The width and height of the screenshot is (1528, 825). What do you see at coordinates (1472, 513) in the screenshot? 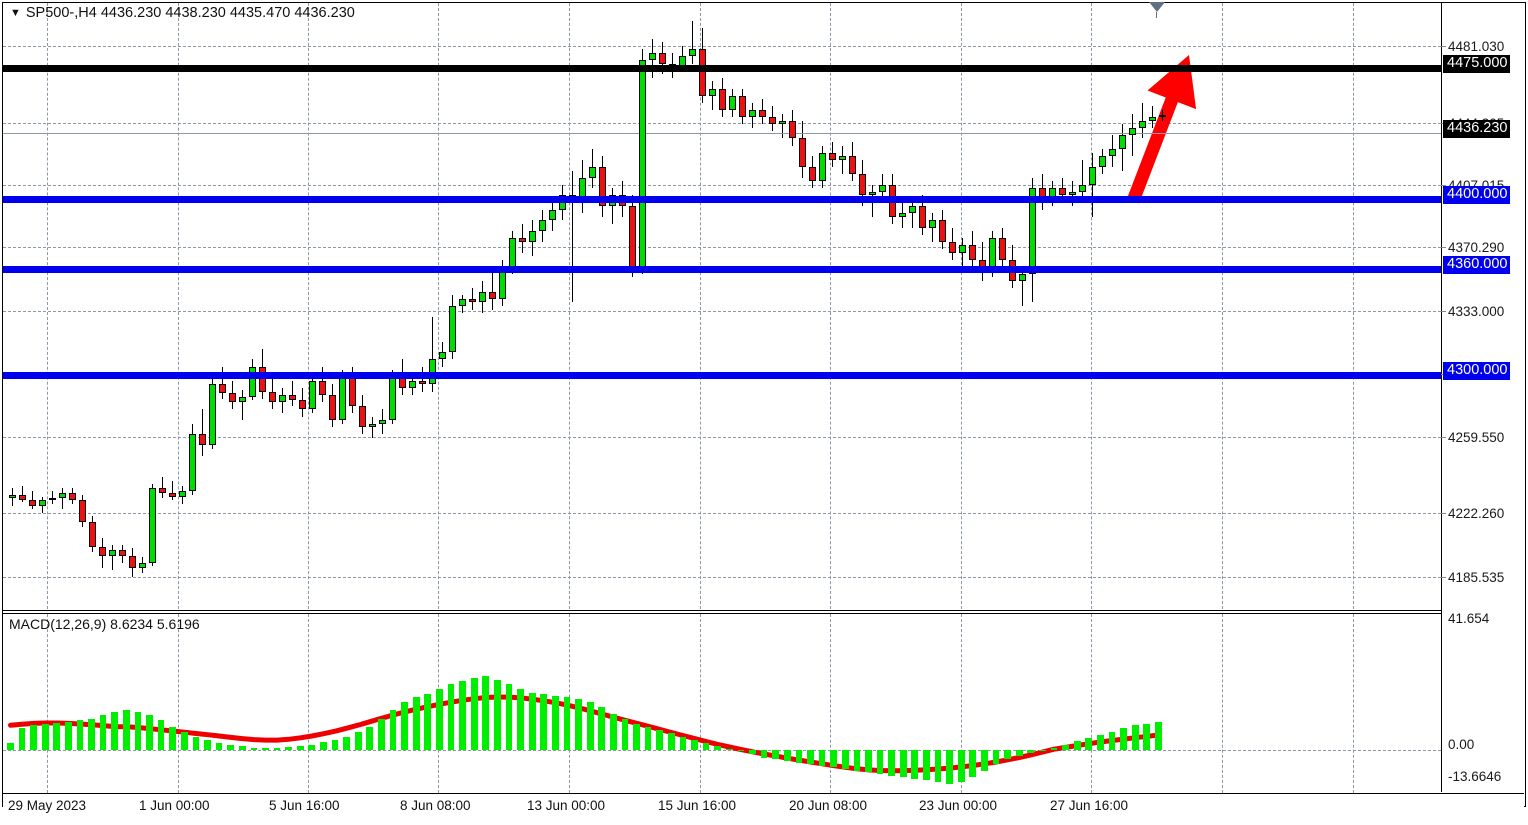
I see `price-tick-4222.260: 4222.260` at bounding box center [1472, 513].